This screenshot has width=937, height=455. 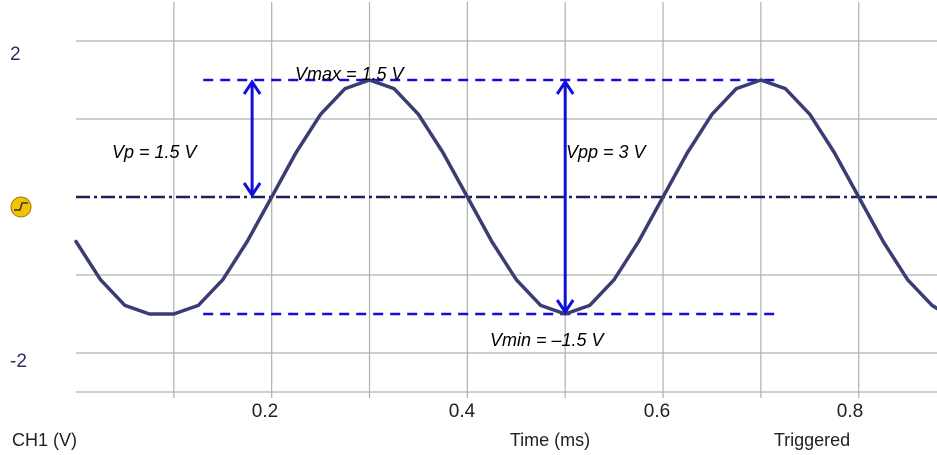 What do you see at coordinates (18, 361) in the screenshot?
I see `y-tick-label: -2` at bounding box center [18, 361].